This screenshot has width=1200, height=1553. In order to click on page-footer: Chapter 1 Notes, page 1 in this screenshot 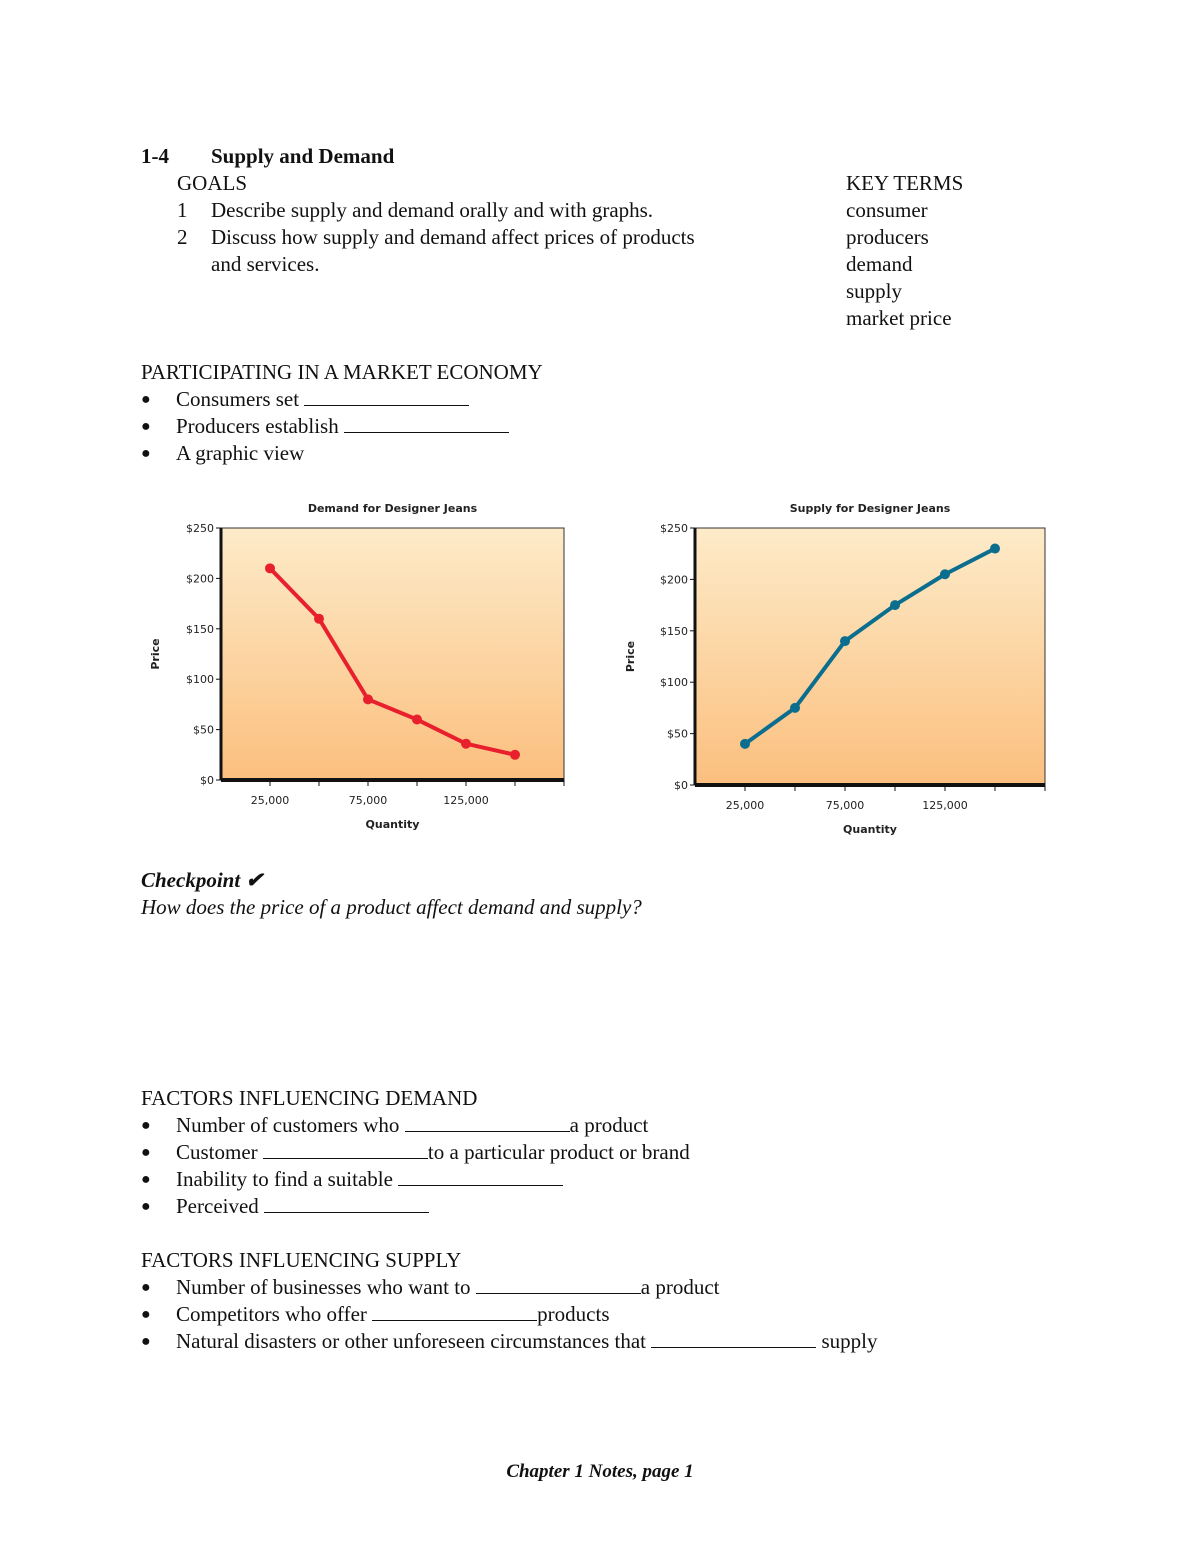, I will do `click(600, 1471)`.